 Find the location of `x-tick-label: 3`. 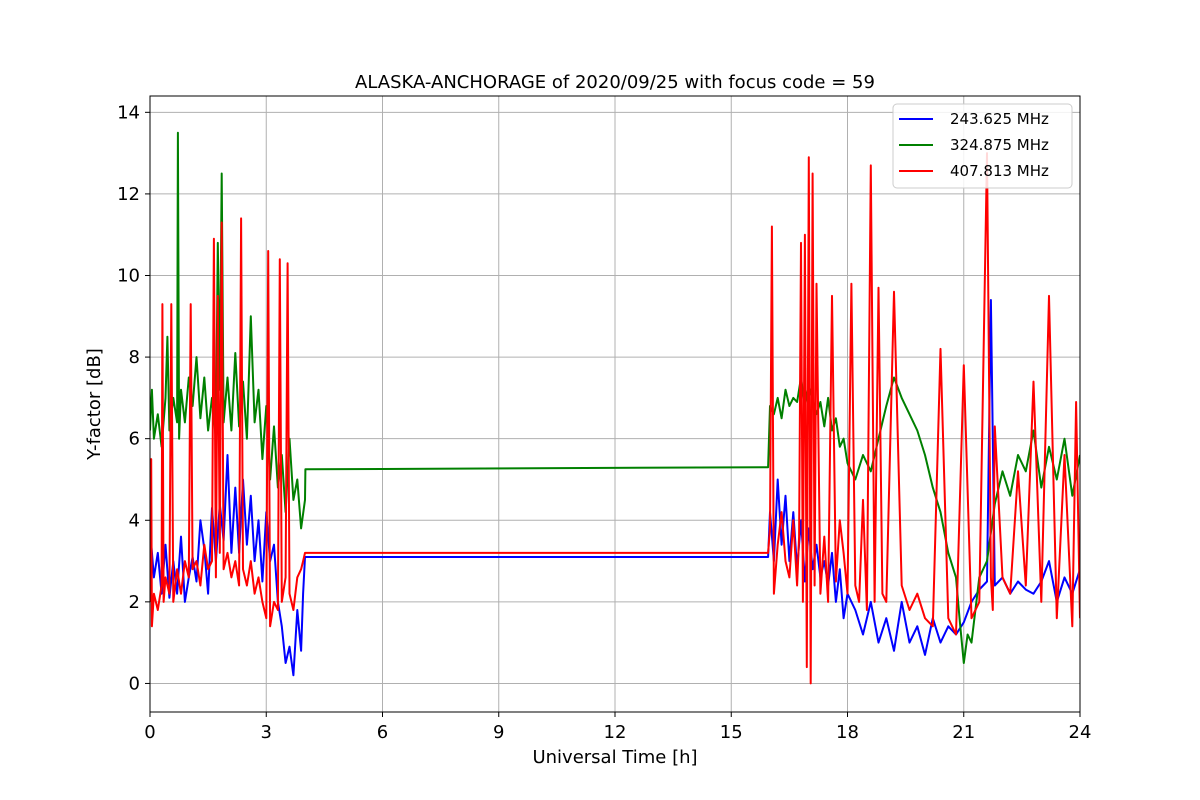

x-tick-label: 3 is located at coordinates (266, 732).